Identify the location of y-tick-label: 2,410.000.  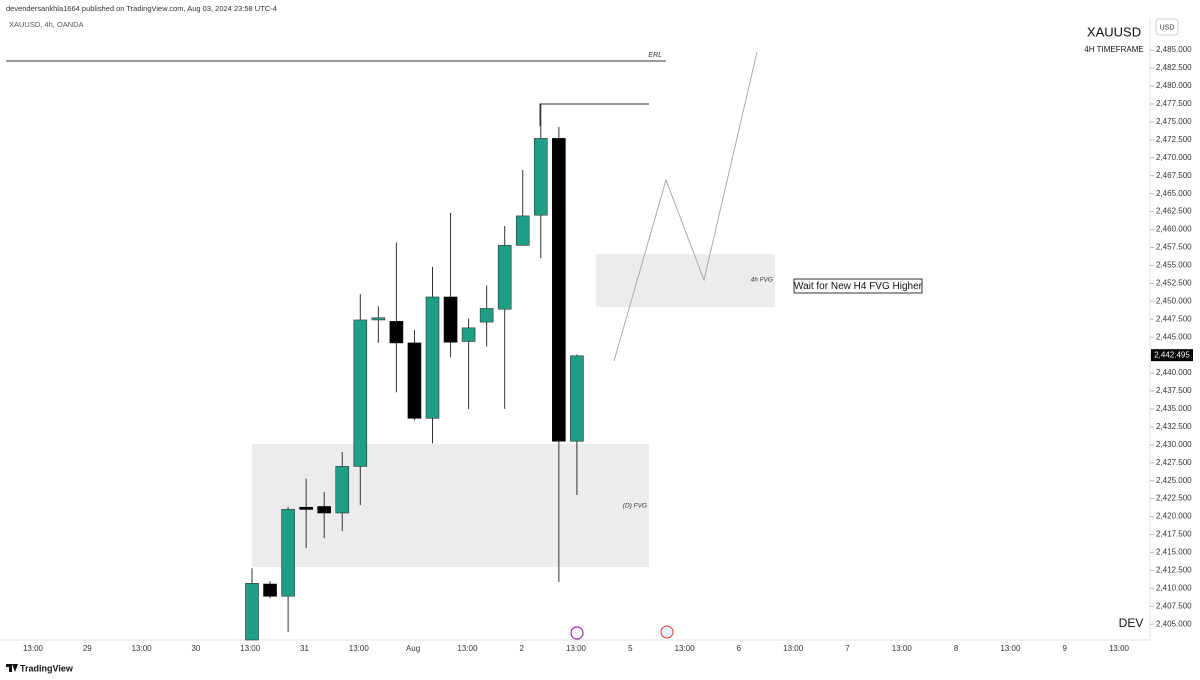
(1174, 587).